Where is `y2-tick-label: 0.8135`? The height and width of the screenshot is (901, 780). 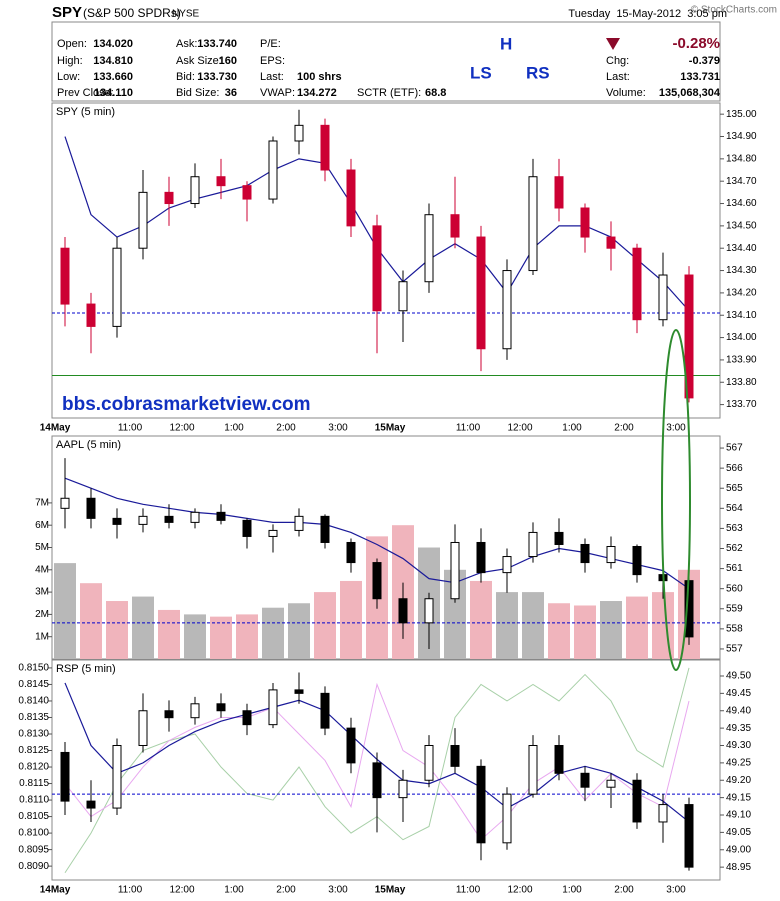
y2-tick-label: 0.8135 is located at coordinates (33, 717).